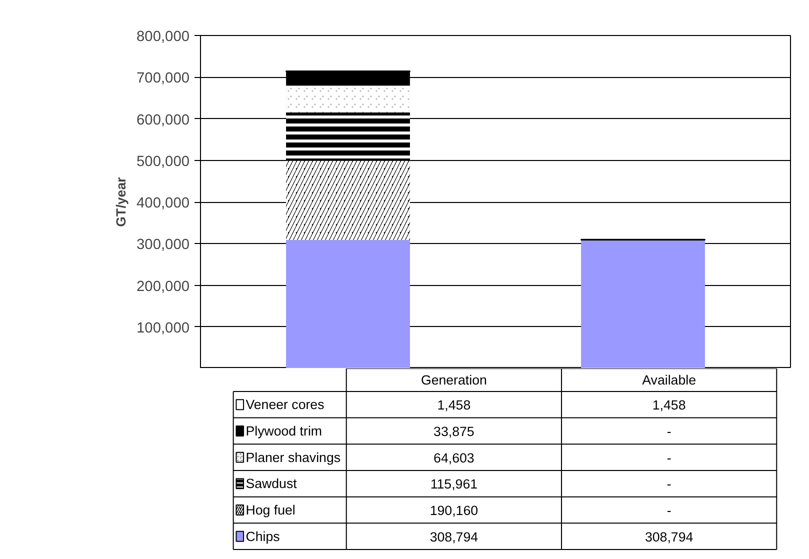  What do you see at coordinates (163, 328) in the screenshot?
I see `y-tick-label: 100,000` at bounding box center [163, 328].